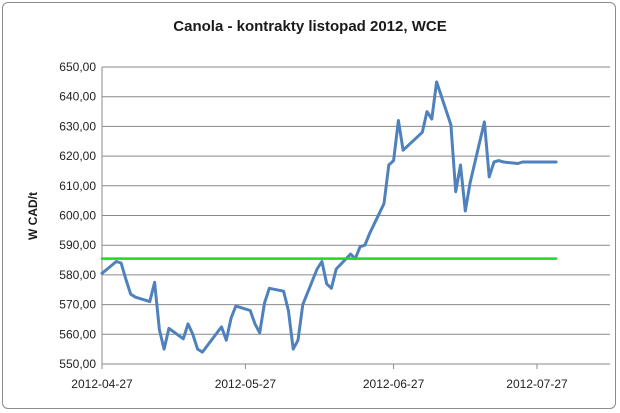  What do you see at coordinates (77, 156) in the screenshot?
I see `y-tick-label: 620,00` at bounding box center [77, 156].